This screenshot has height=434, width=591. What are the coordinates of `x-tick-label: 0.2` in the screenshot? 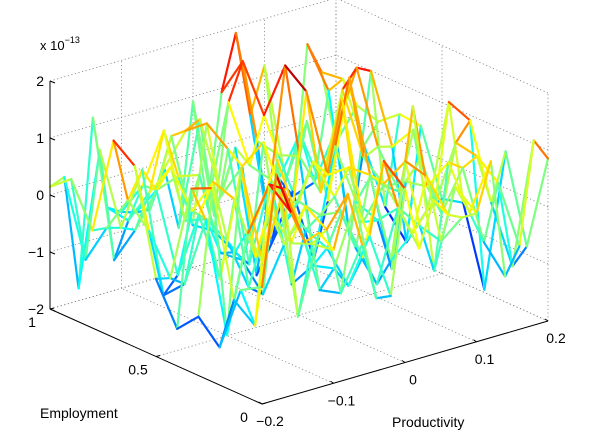 It's located at (556, 338).